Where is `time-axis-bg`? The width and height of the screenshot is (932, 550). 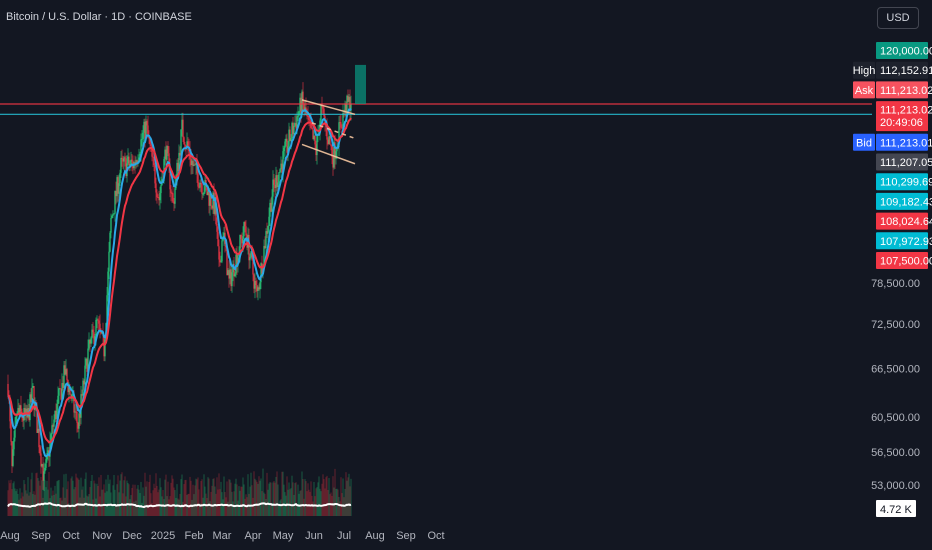 time-axis-bg is located at coordinates (436, 536).